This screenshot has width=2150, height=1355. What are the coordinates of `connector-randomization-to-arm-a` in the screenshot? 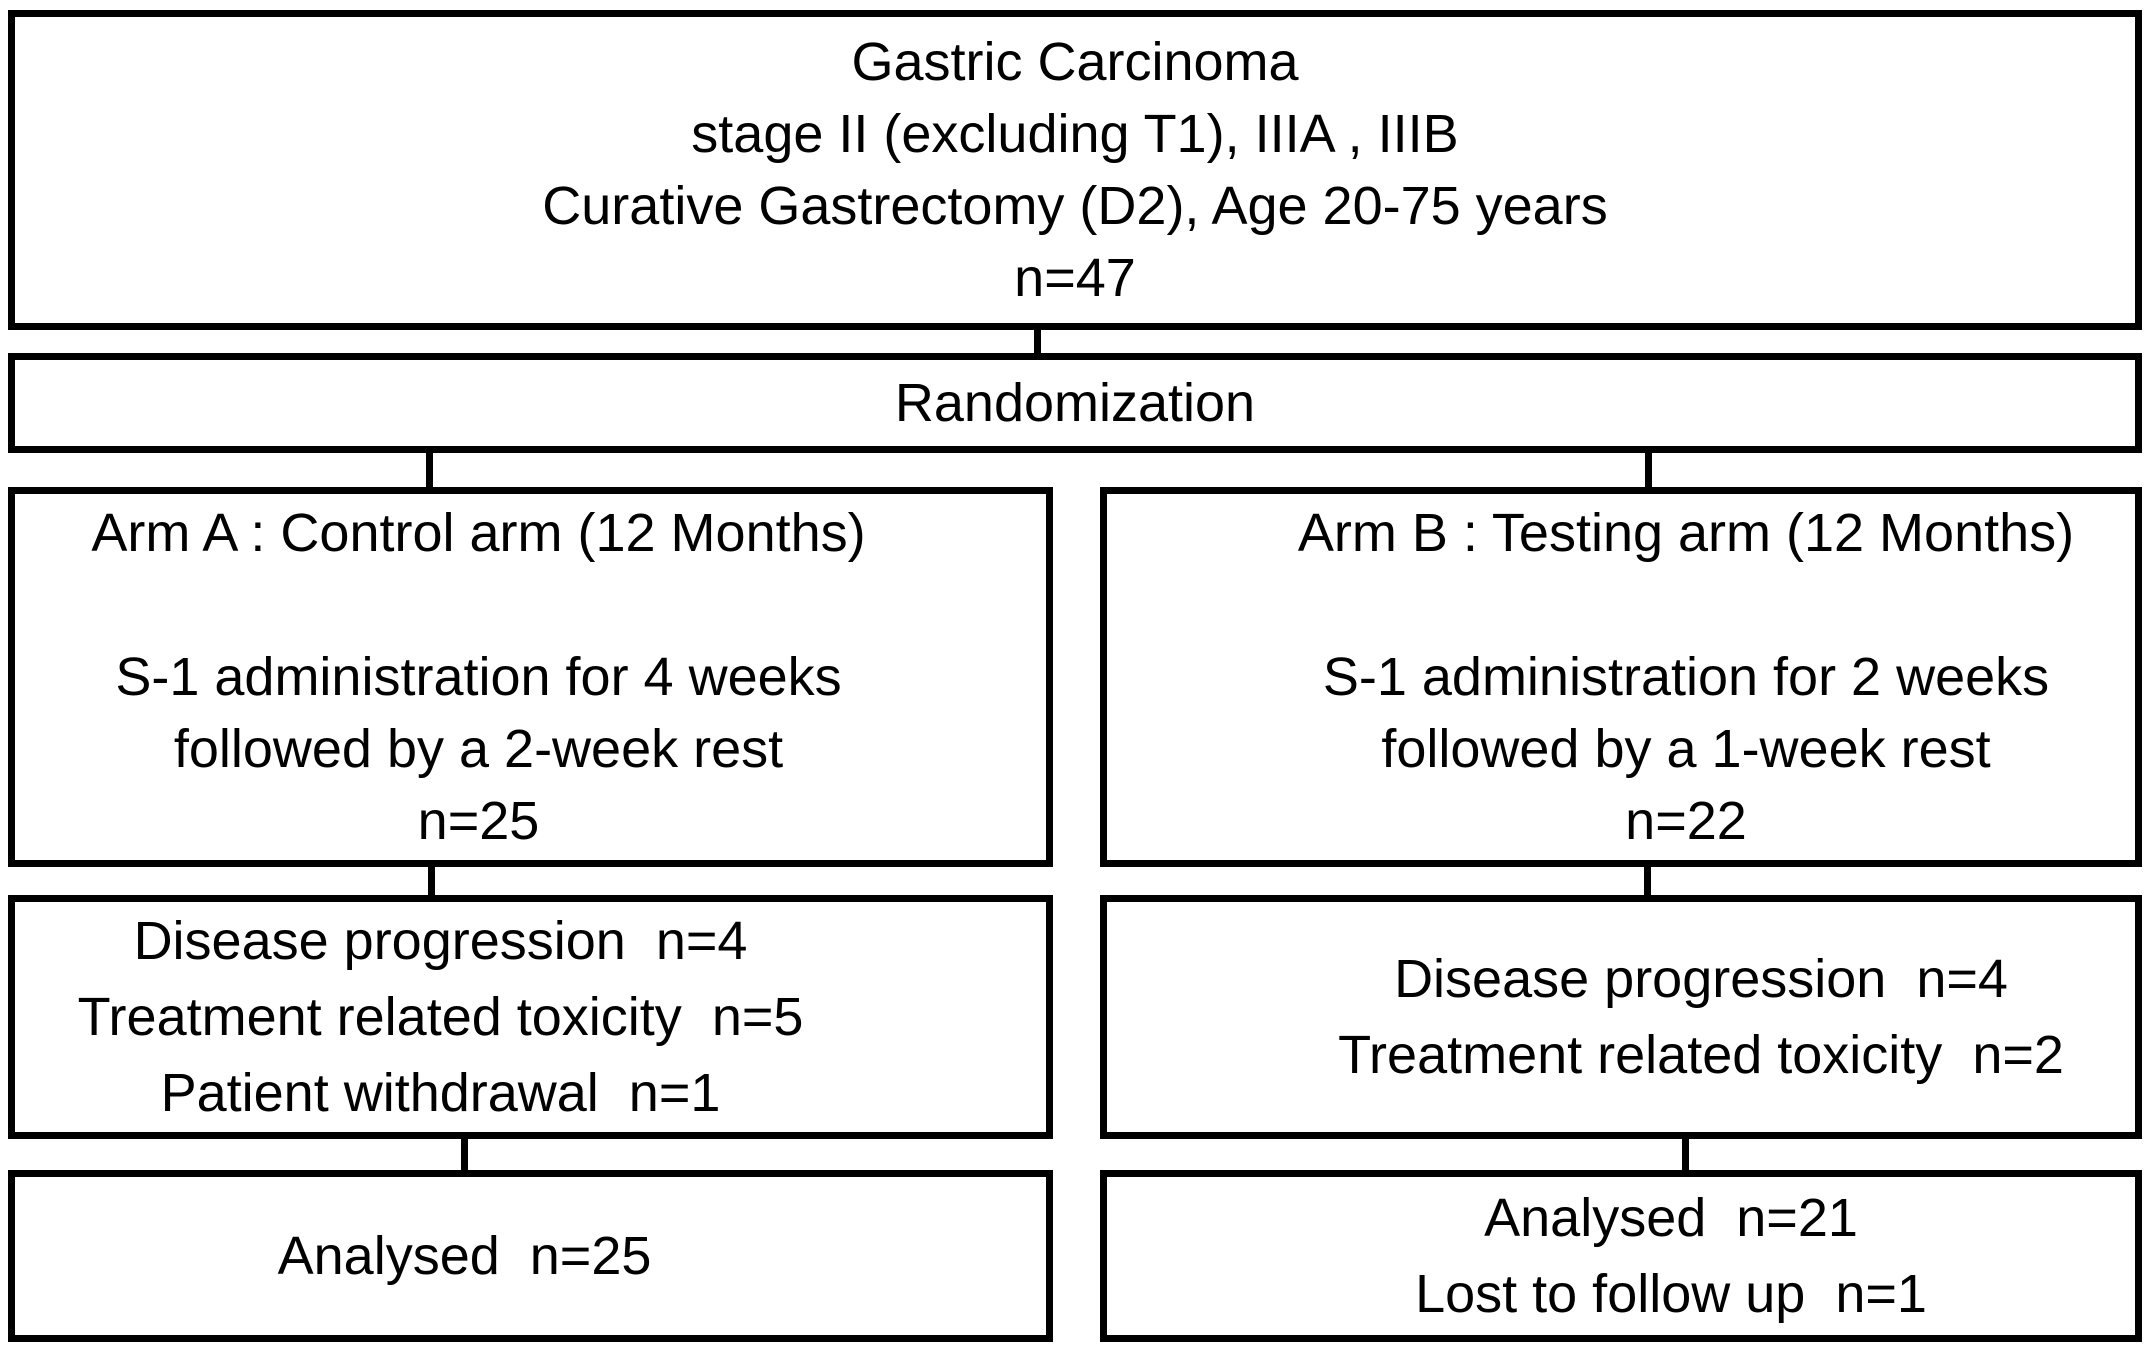 It's located at (429, 470).